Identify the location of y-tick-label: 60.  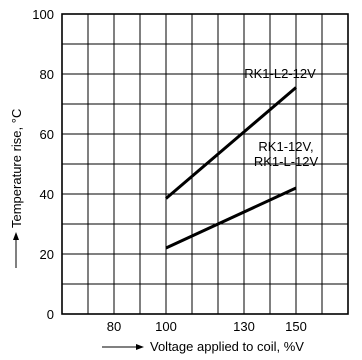
(47, 134).